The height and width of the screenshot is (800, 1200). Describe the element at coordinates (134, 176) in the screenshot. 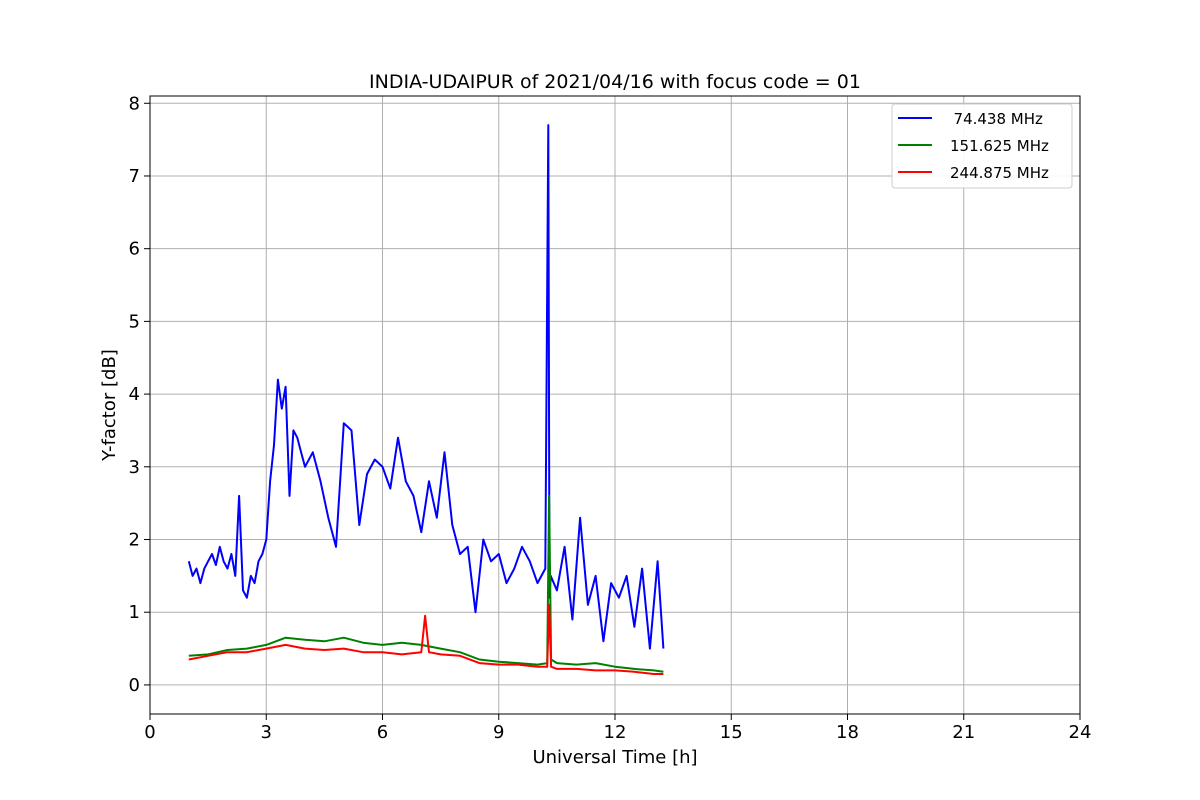

I see `y-tick-label: 7` at that location.